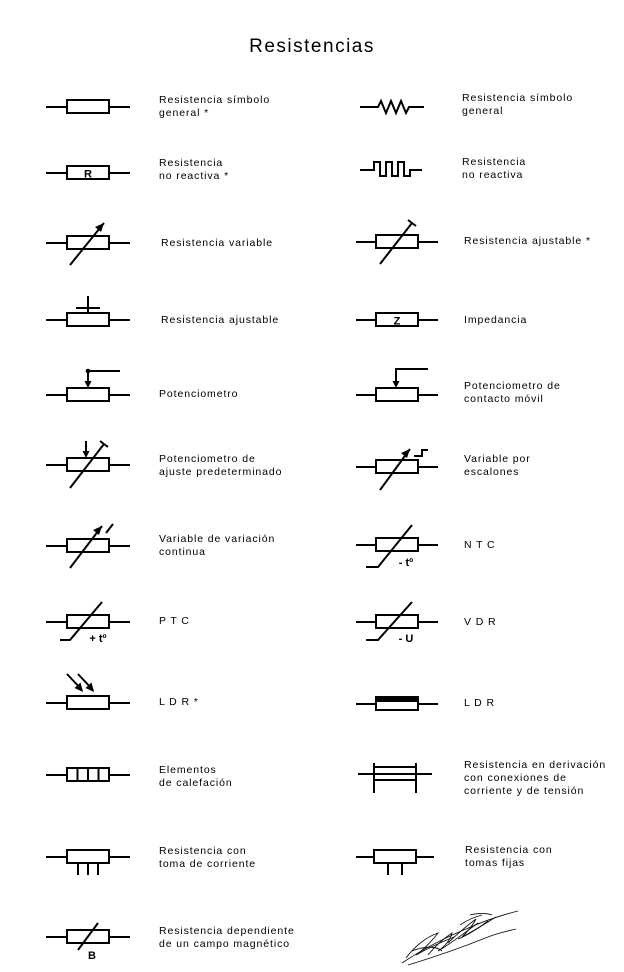 This screenshot has width=624, height=972. I want to click on label-impedance: Impedancia, so click(496, 320).